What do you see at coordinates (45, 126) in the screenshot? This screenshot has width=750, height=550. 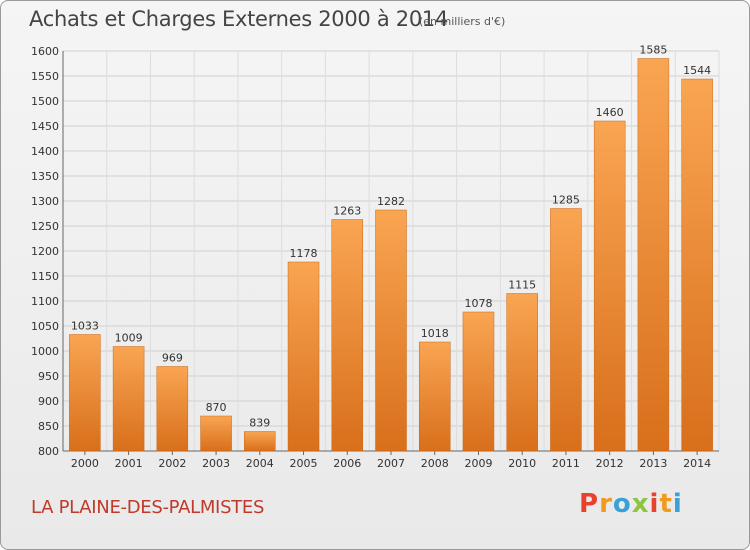 I see `y-tick-label: 1450` at bounding box center [45, 126].